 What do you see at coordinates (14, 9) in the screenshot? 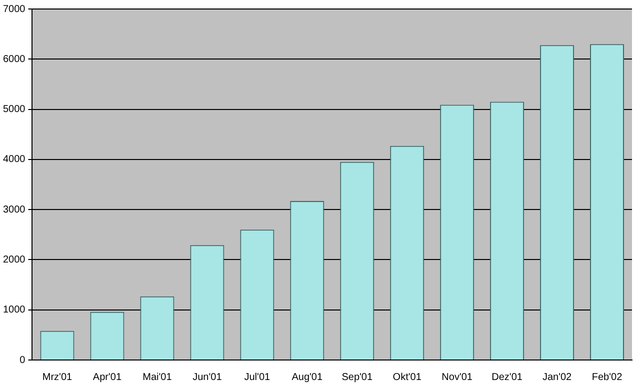
I see `y-tick-label: 7000` at bounding box center [14, 9].